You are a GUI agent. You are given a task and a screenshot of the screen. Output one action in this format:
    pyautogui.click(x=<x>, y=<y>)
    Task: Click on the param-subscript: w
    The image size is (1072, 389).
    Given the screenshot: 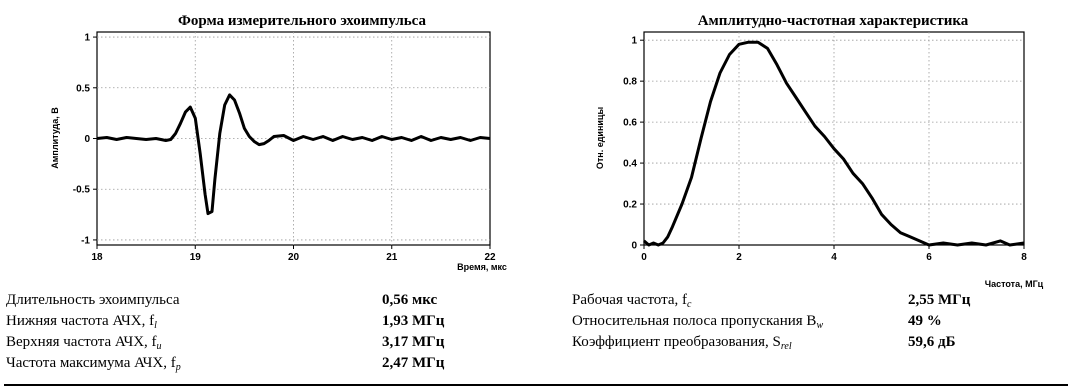 What is the action you would take?
    pyautogui.click(x=819, y=325)
    